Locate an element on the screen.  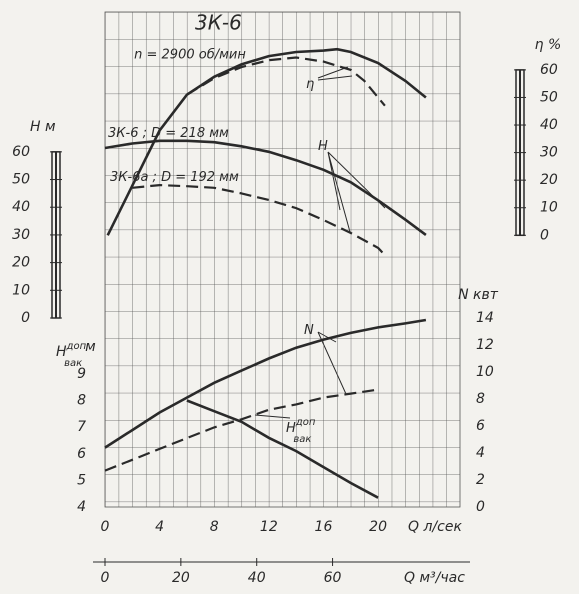
y-tick-label: 2 is located at coordinates (480, 480).